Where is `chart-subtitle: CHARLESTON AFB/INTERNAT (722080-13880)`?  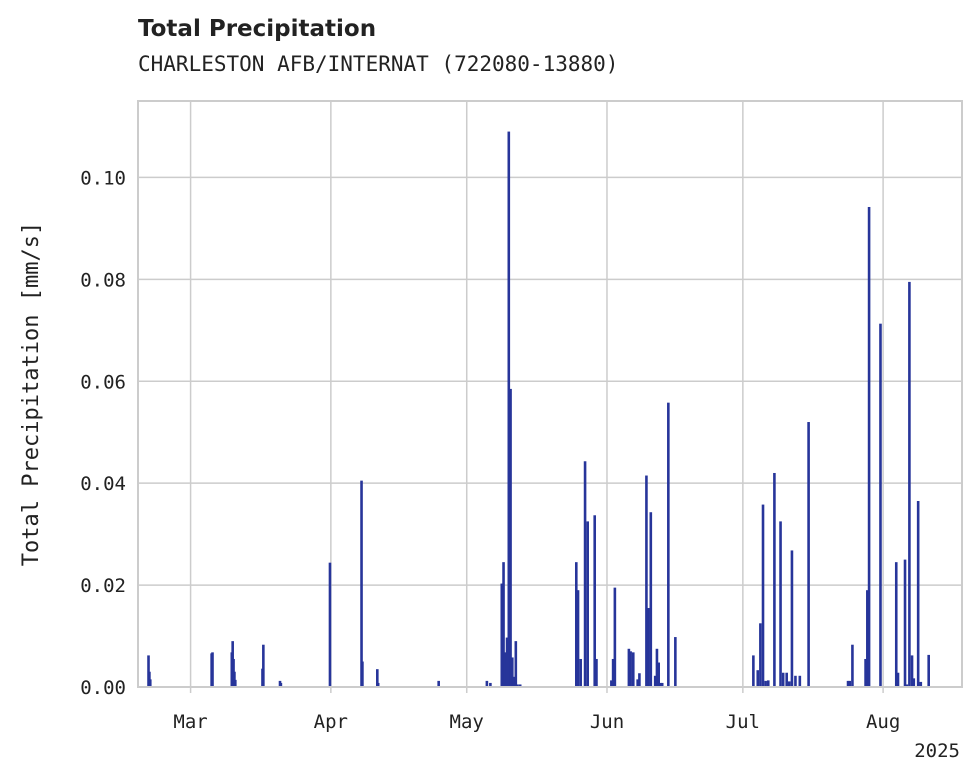
chart-subtitle: CHARLESTON AFB/INTERNAT (722080-13880) is located at coordinates (378, 64).